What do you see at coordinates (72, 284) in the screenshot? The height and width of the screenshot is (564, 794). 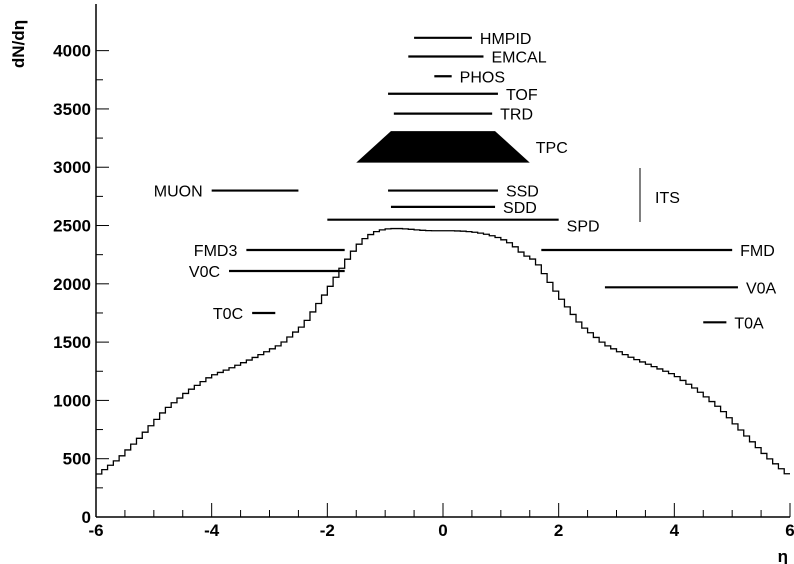 I see `y-tick-label: 2000` at bounding box center [72, 284].